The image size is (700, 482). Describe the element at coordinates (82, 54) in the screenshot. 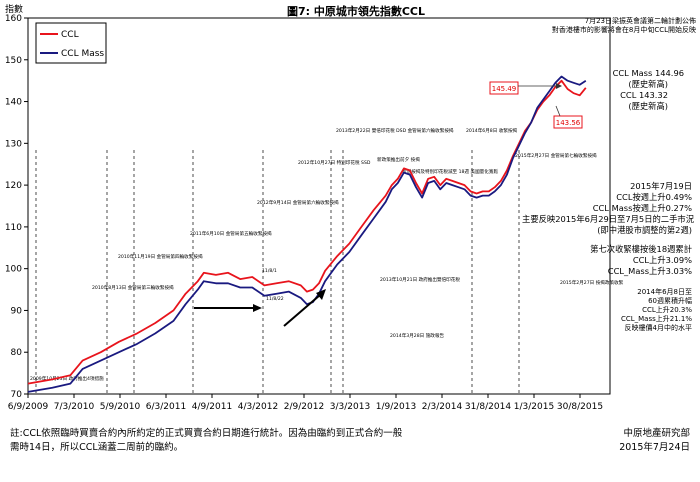

I see `legend-ccl-mass: CCL Mass` at that location.